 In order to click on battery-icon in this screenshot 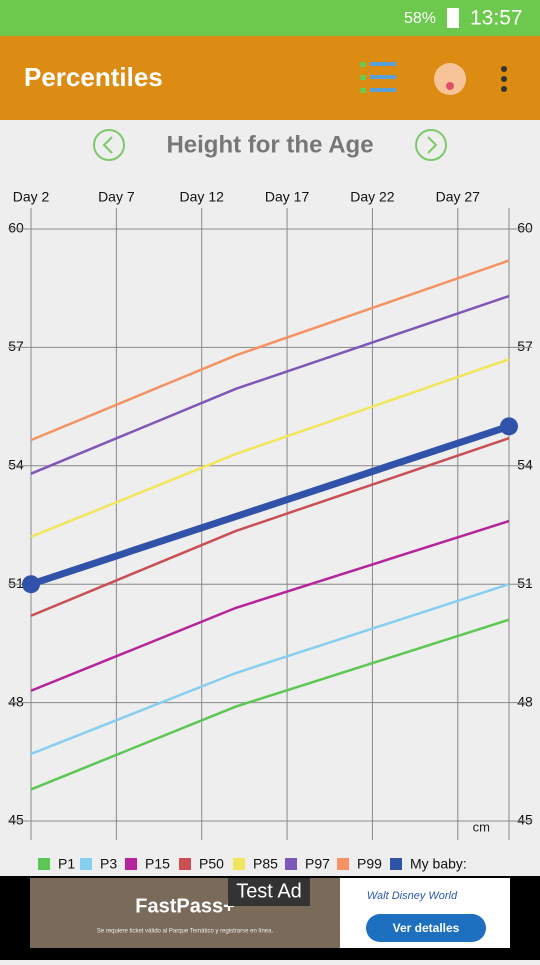, I will do `click(453, 18)`.